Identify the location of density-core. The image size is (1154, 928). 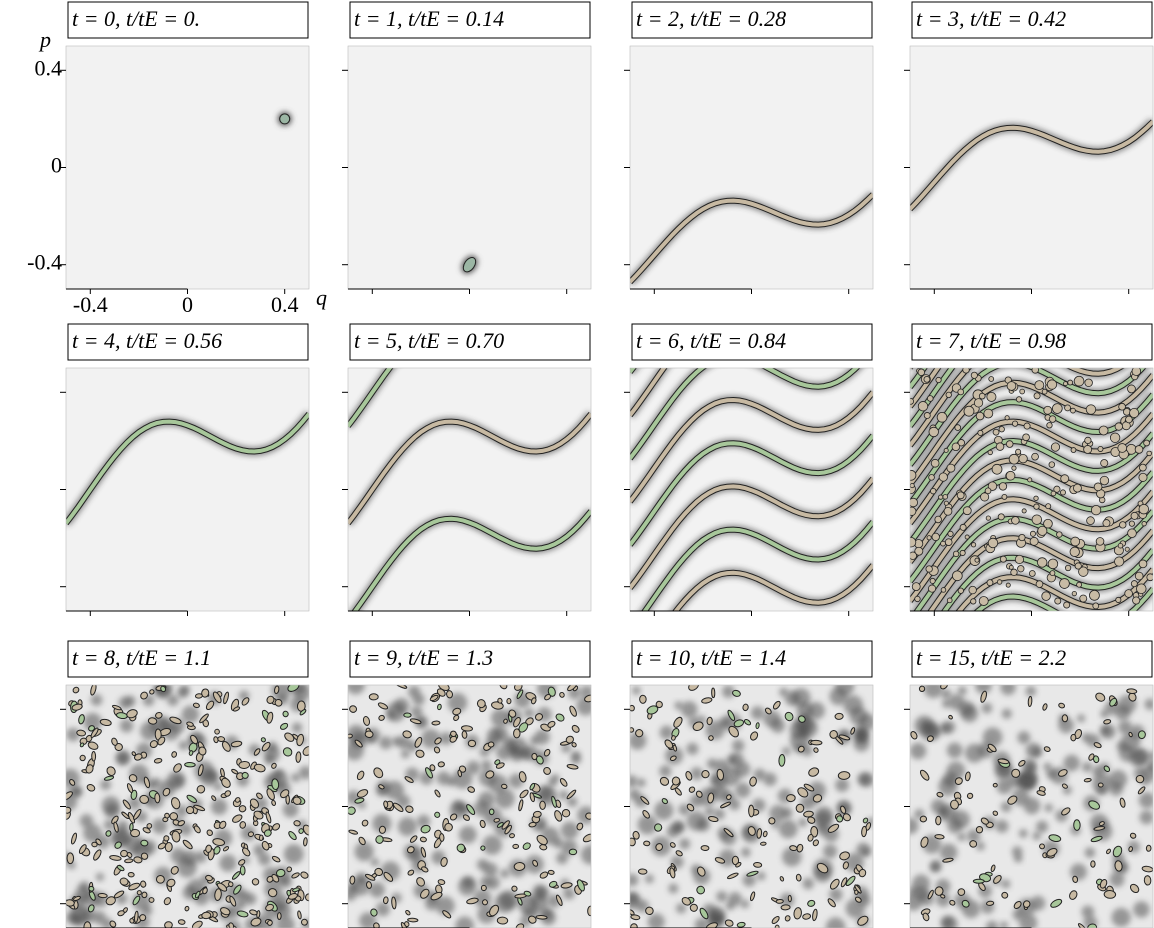
(285, 119).